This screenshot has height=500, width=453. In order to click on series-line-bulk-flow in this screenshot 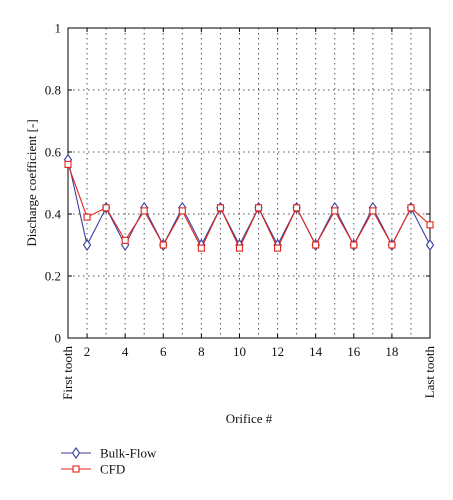, I will do `click(249, 203)`.